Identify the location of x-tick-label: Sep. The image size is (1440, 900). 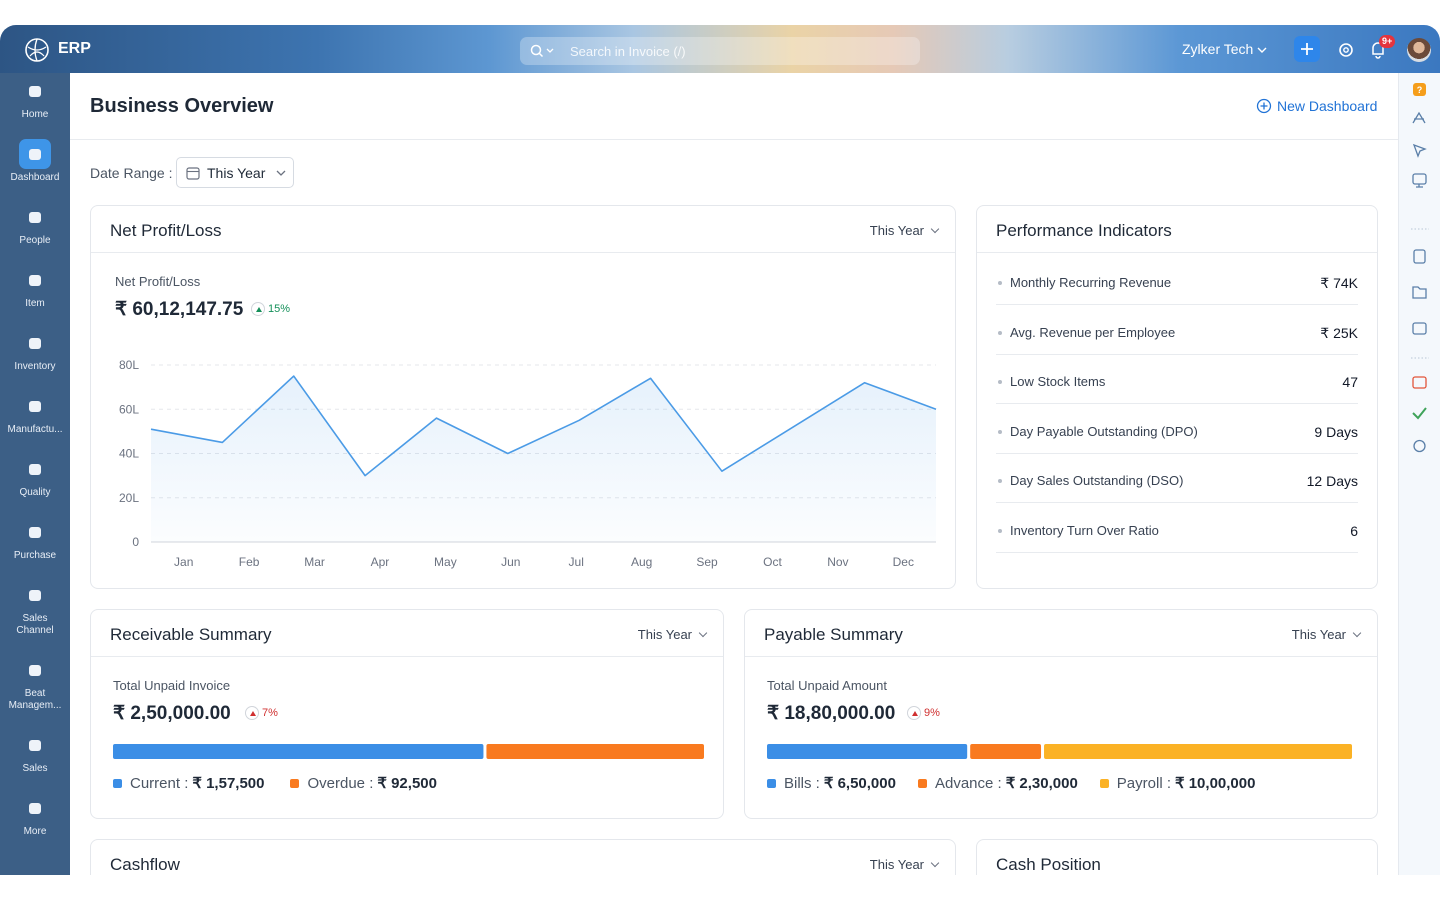
(707, 562).